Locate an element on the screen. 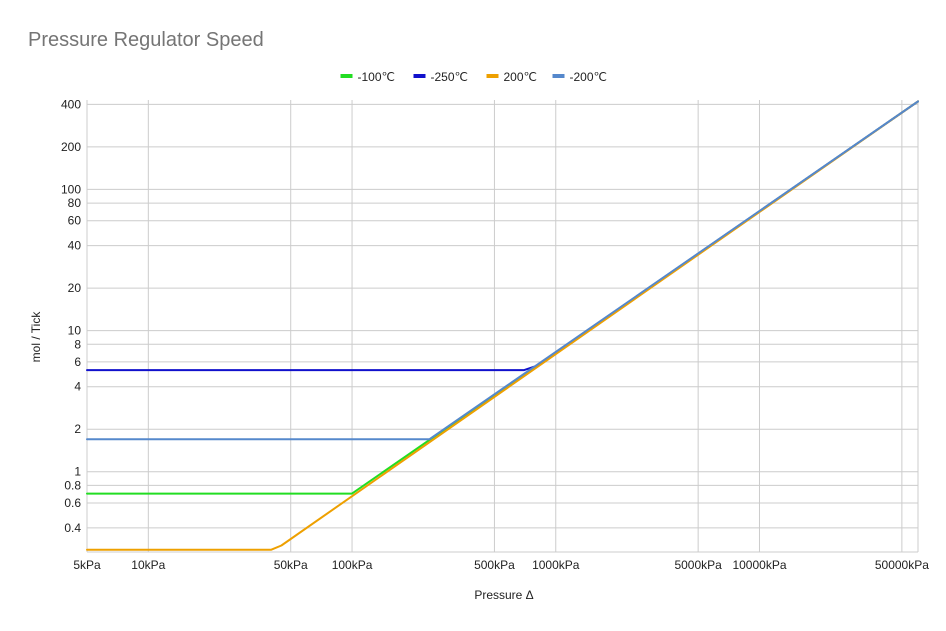 The image size is (946, 631). y-tick-label: 0.8 is located at coordinates (72, 485).